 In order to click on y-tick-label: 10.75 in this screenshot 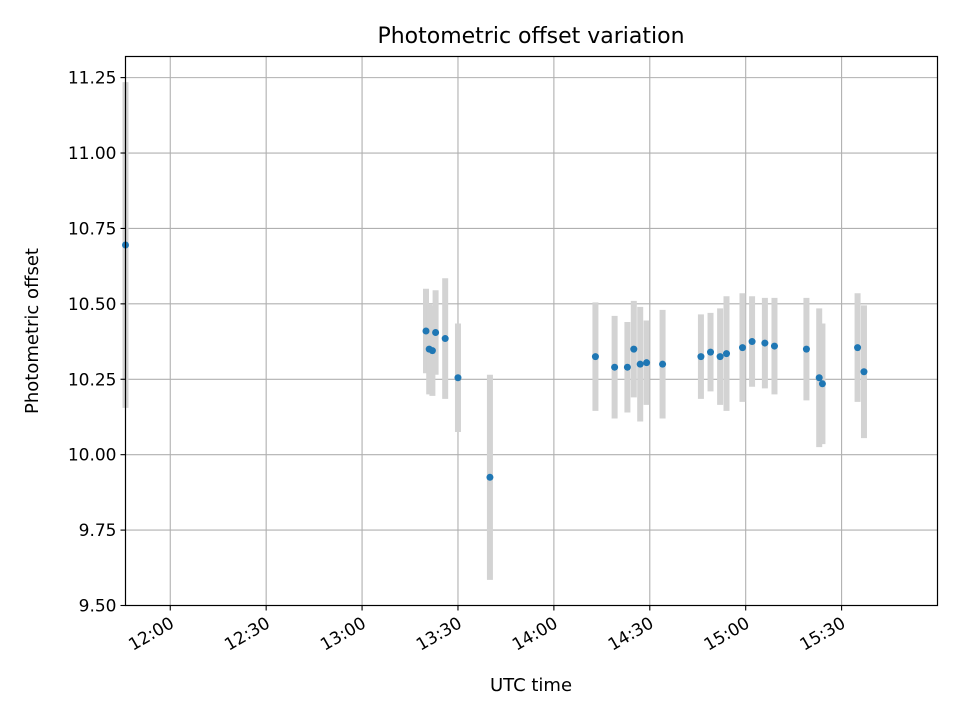, I will do `click(92, 229)`.